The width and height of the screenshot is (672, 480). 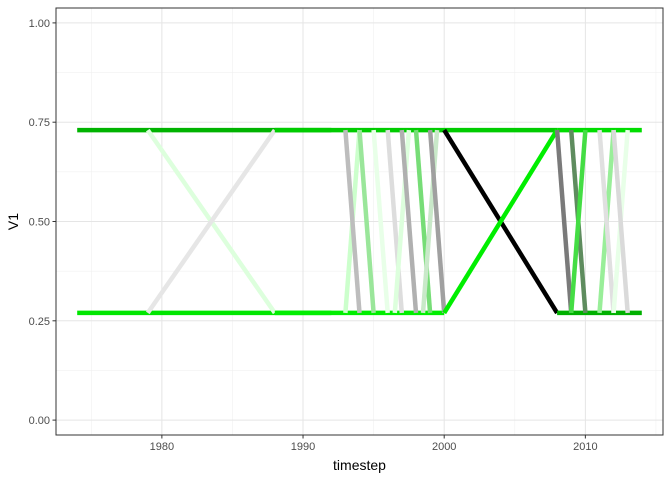 I want to click on y-tick-label: 0.50, so click(x=39, y=223).